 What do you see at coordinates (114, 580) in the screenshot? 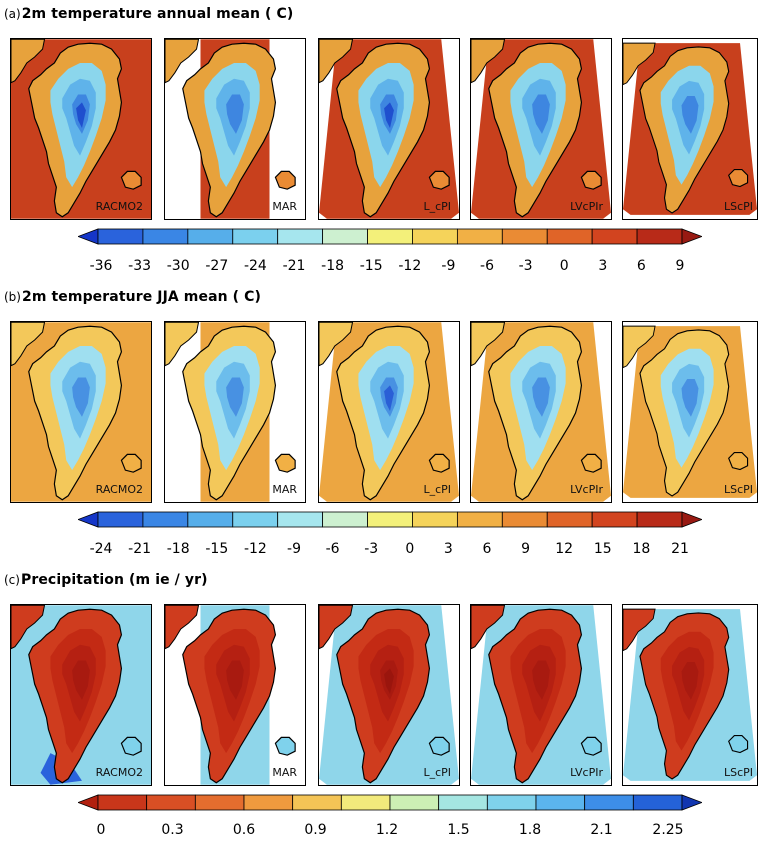
I see `section-title-text-c: Precipitation (m ie / yr)` at bounding box center [114, 580].